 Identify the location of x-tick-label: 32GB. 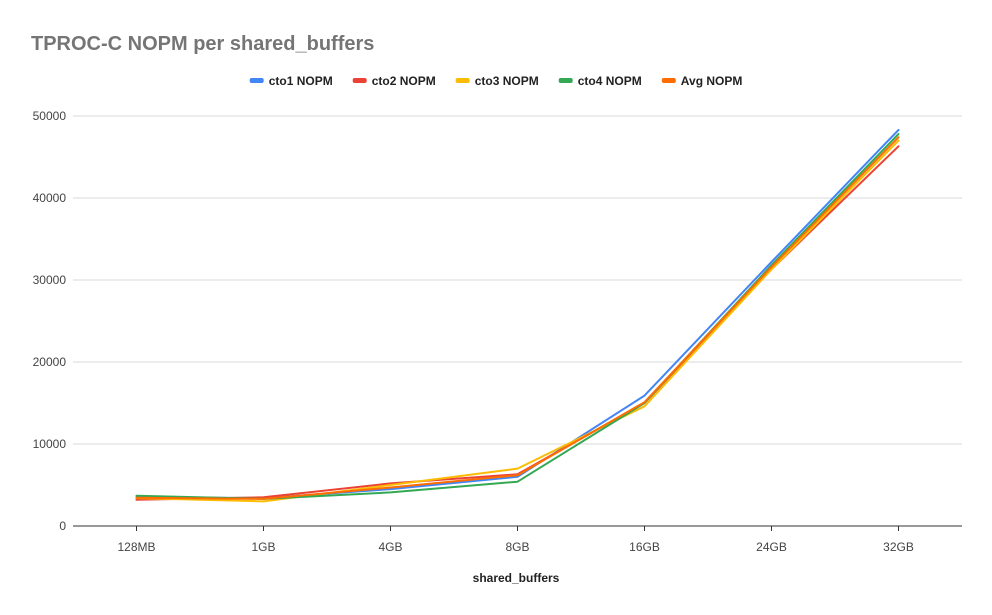
(898, 547).